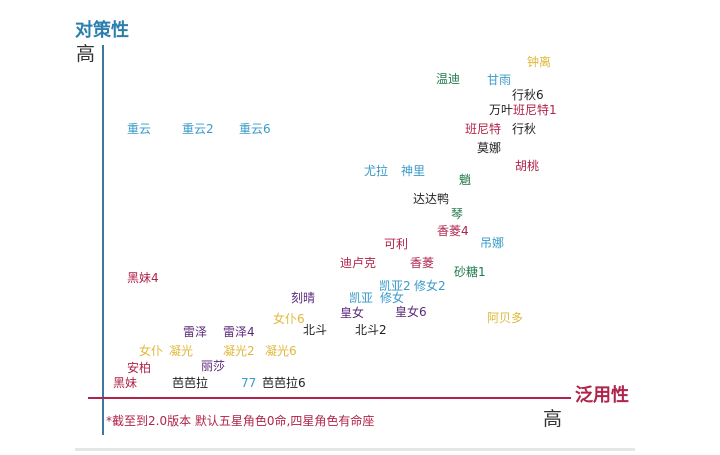 The width and height of the screenshot is (720, 455). I want to click on character-label: 香菱4, so click(453, 231).